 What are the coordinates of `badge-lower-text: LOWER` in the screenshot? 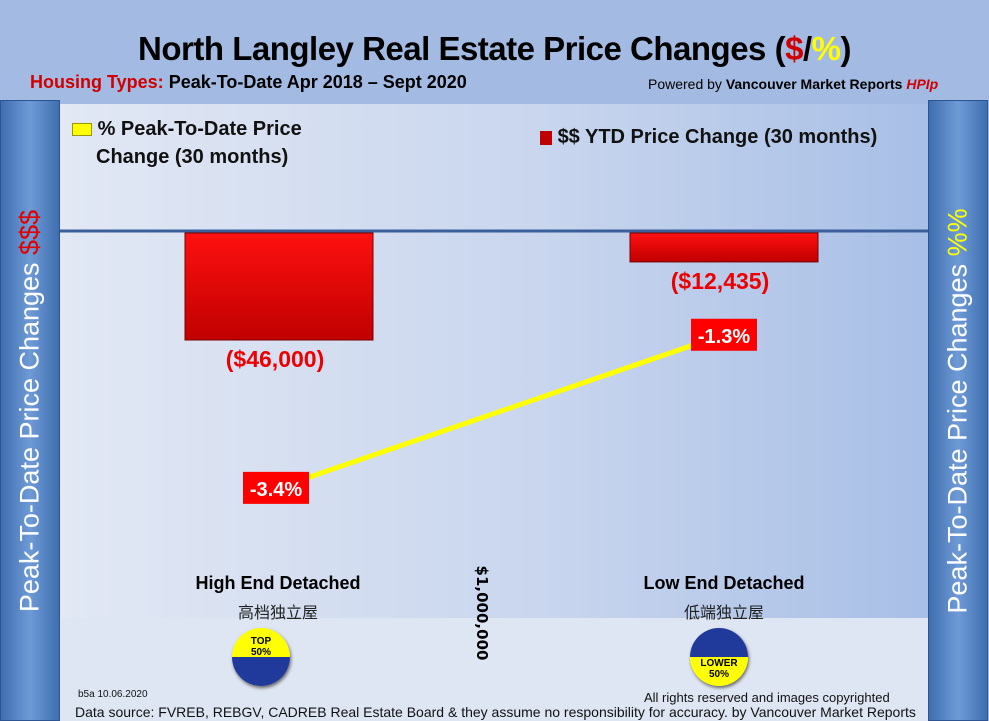 It's located at (719, 663).